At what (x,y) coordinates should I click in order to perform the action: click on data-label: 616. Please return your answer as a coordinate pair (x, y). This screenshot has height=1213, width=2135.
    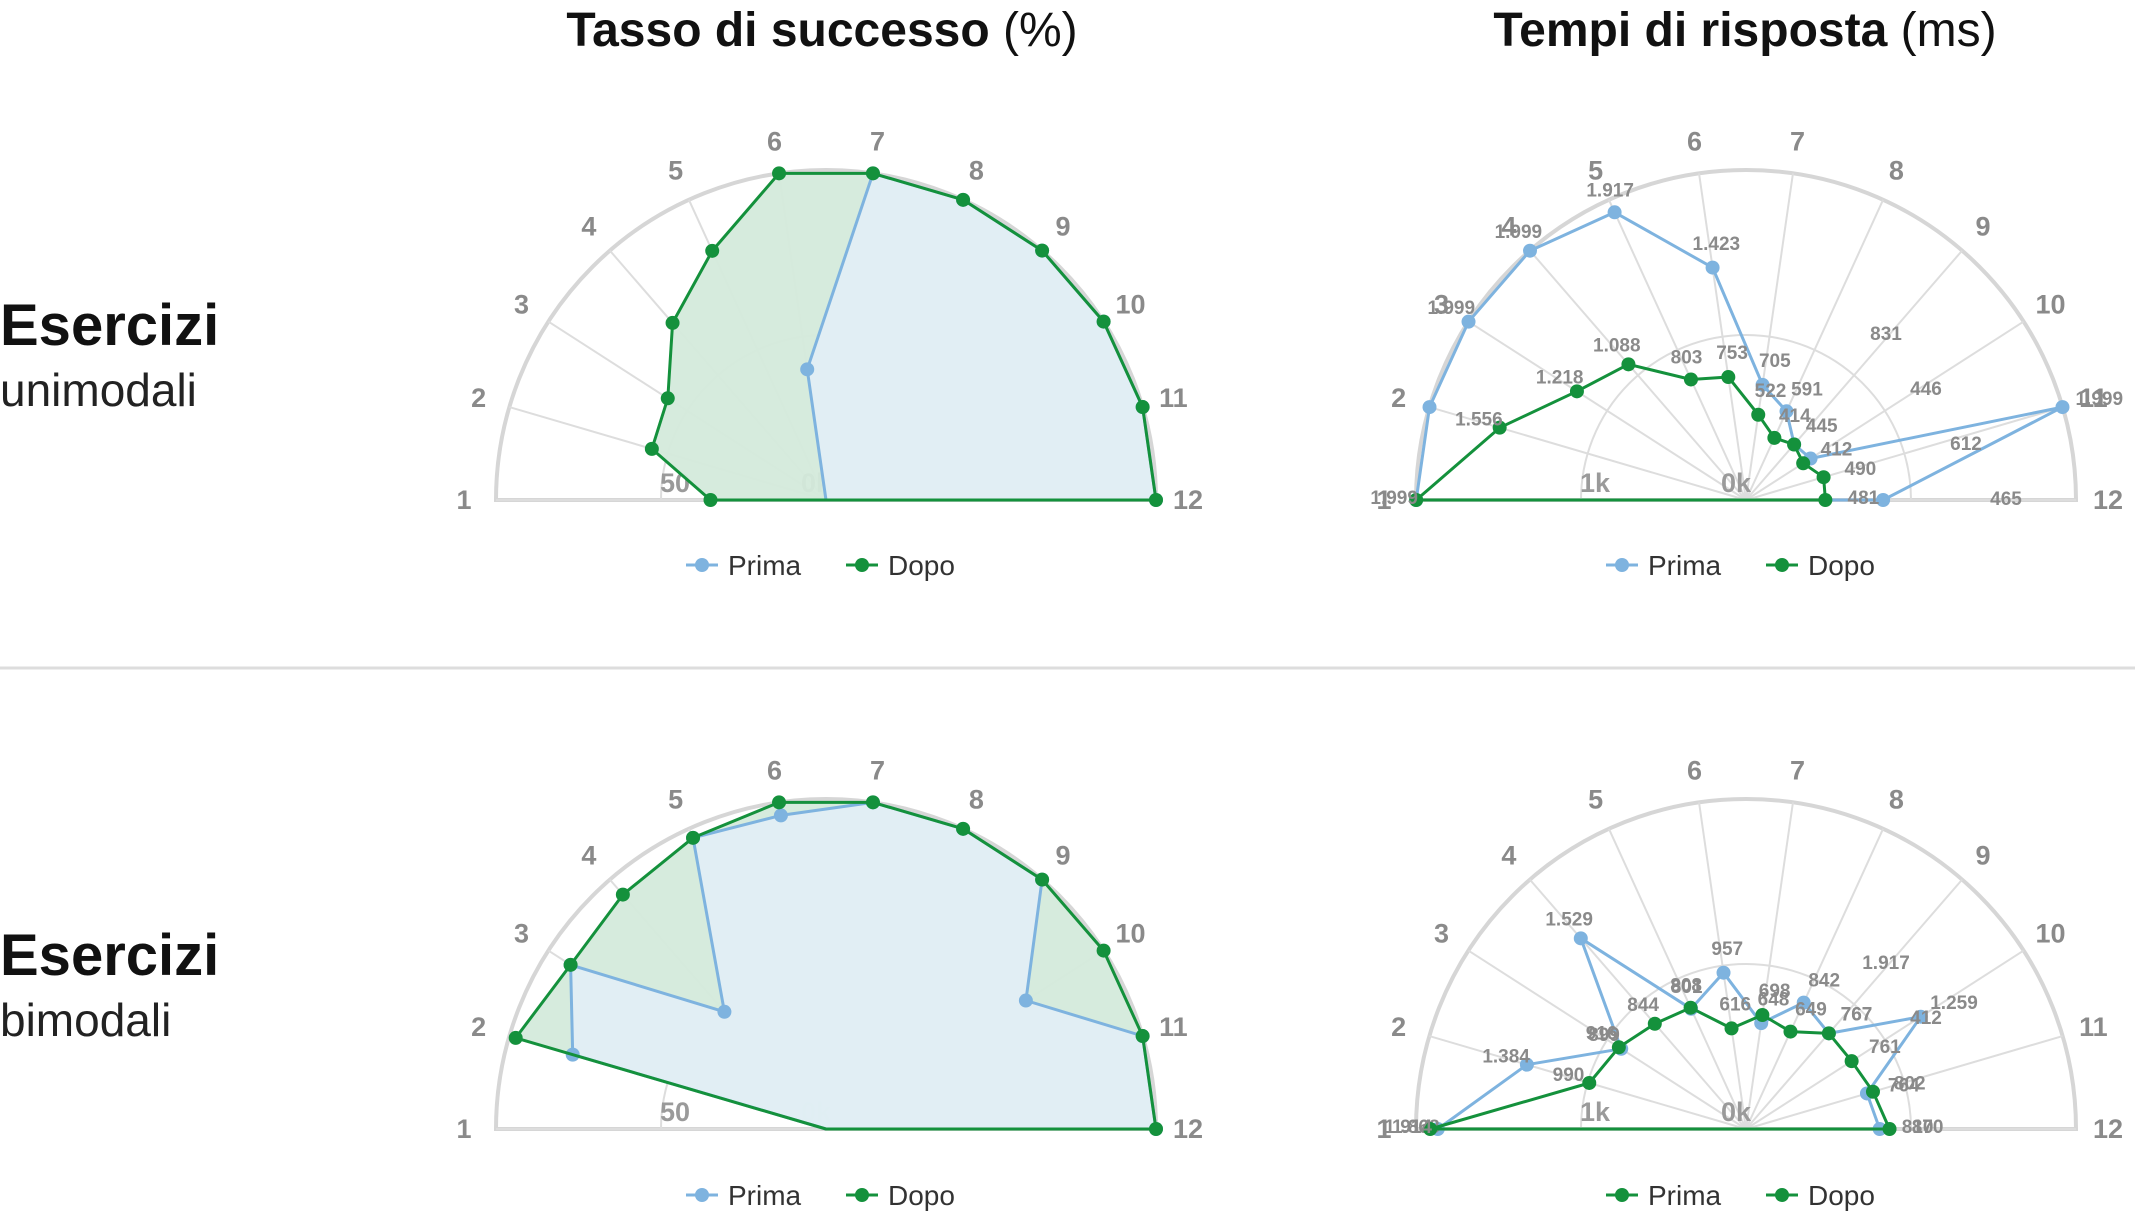
    Looking at the image, I should click on (1735, 1005).